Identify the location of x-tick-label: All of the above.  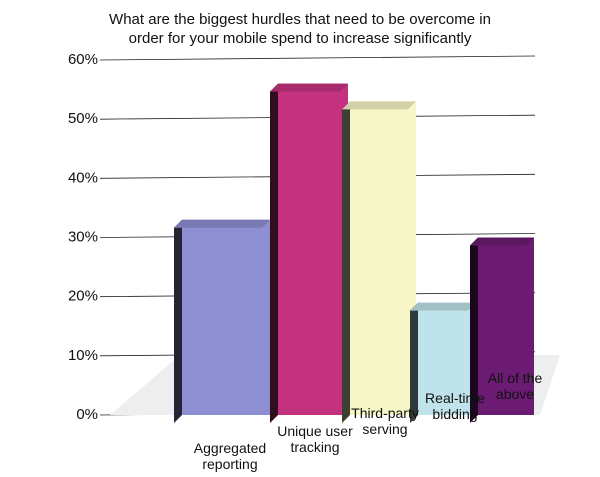
(515, 386).